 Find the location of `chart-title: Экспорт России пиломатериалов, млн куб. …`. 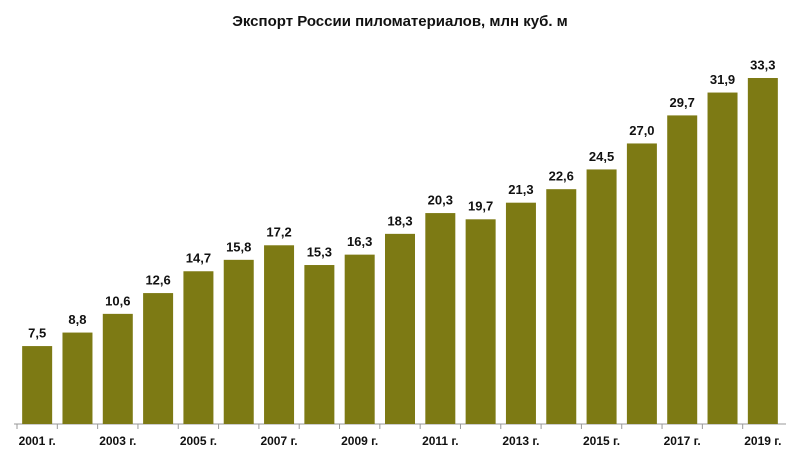

chart-title: Экспорт России пиломатериалов, млн куб. … is located at coordinates (400, 21).